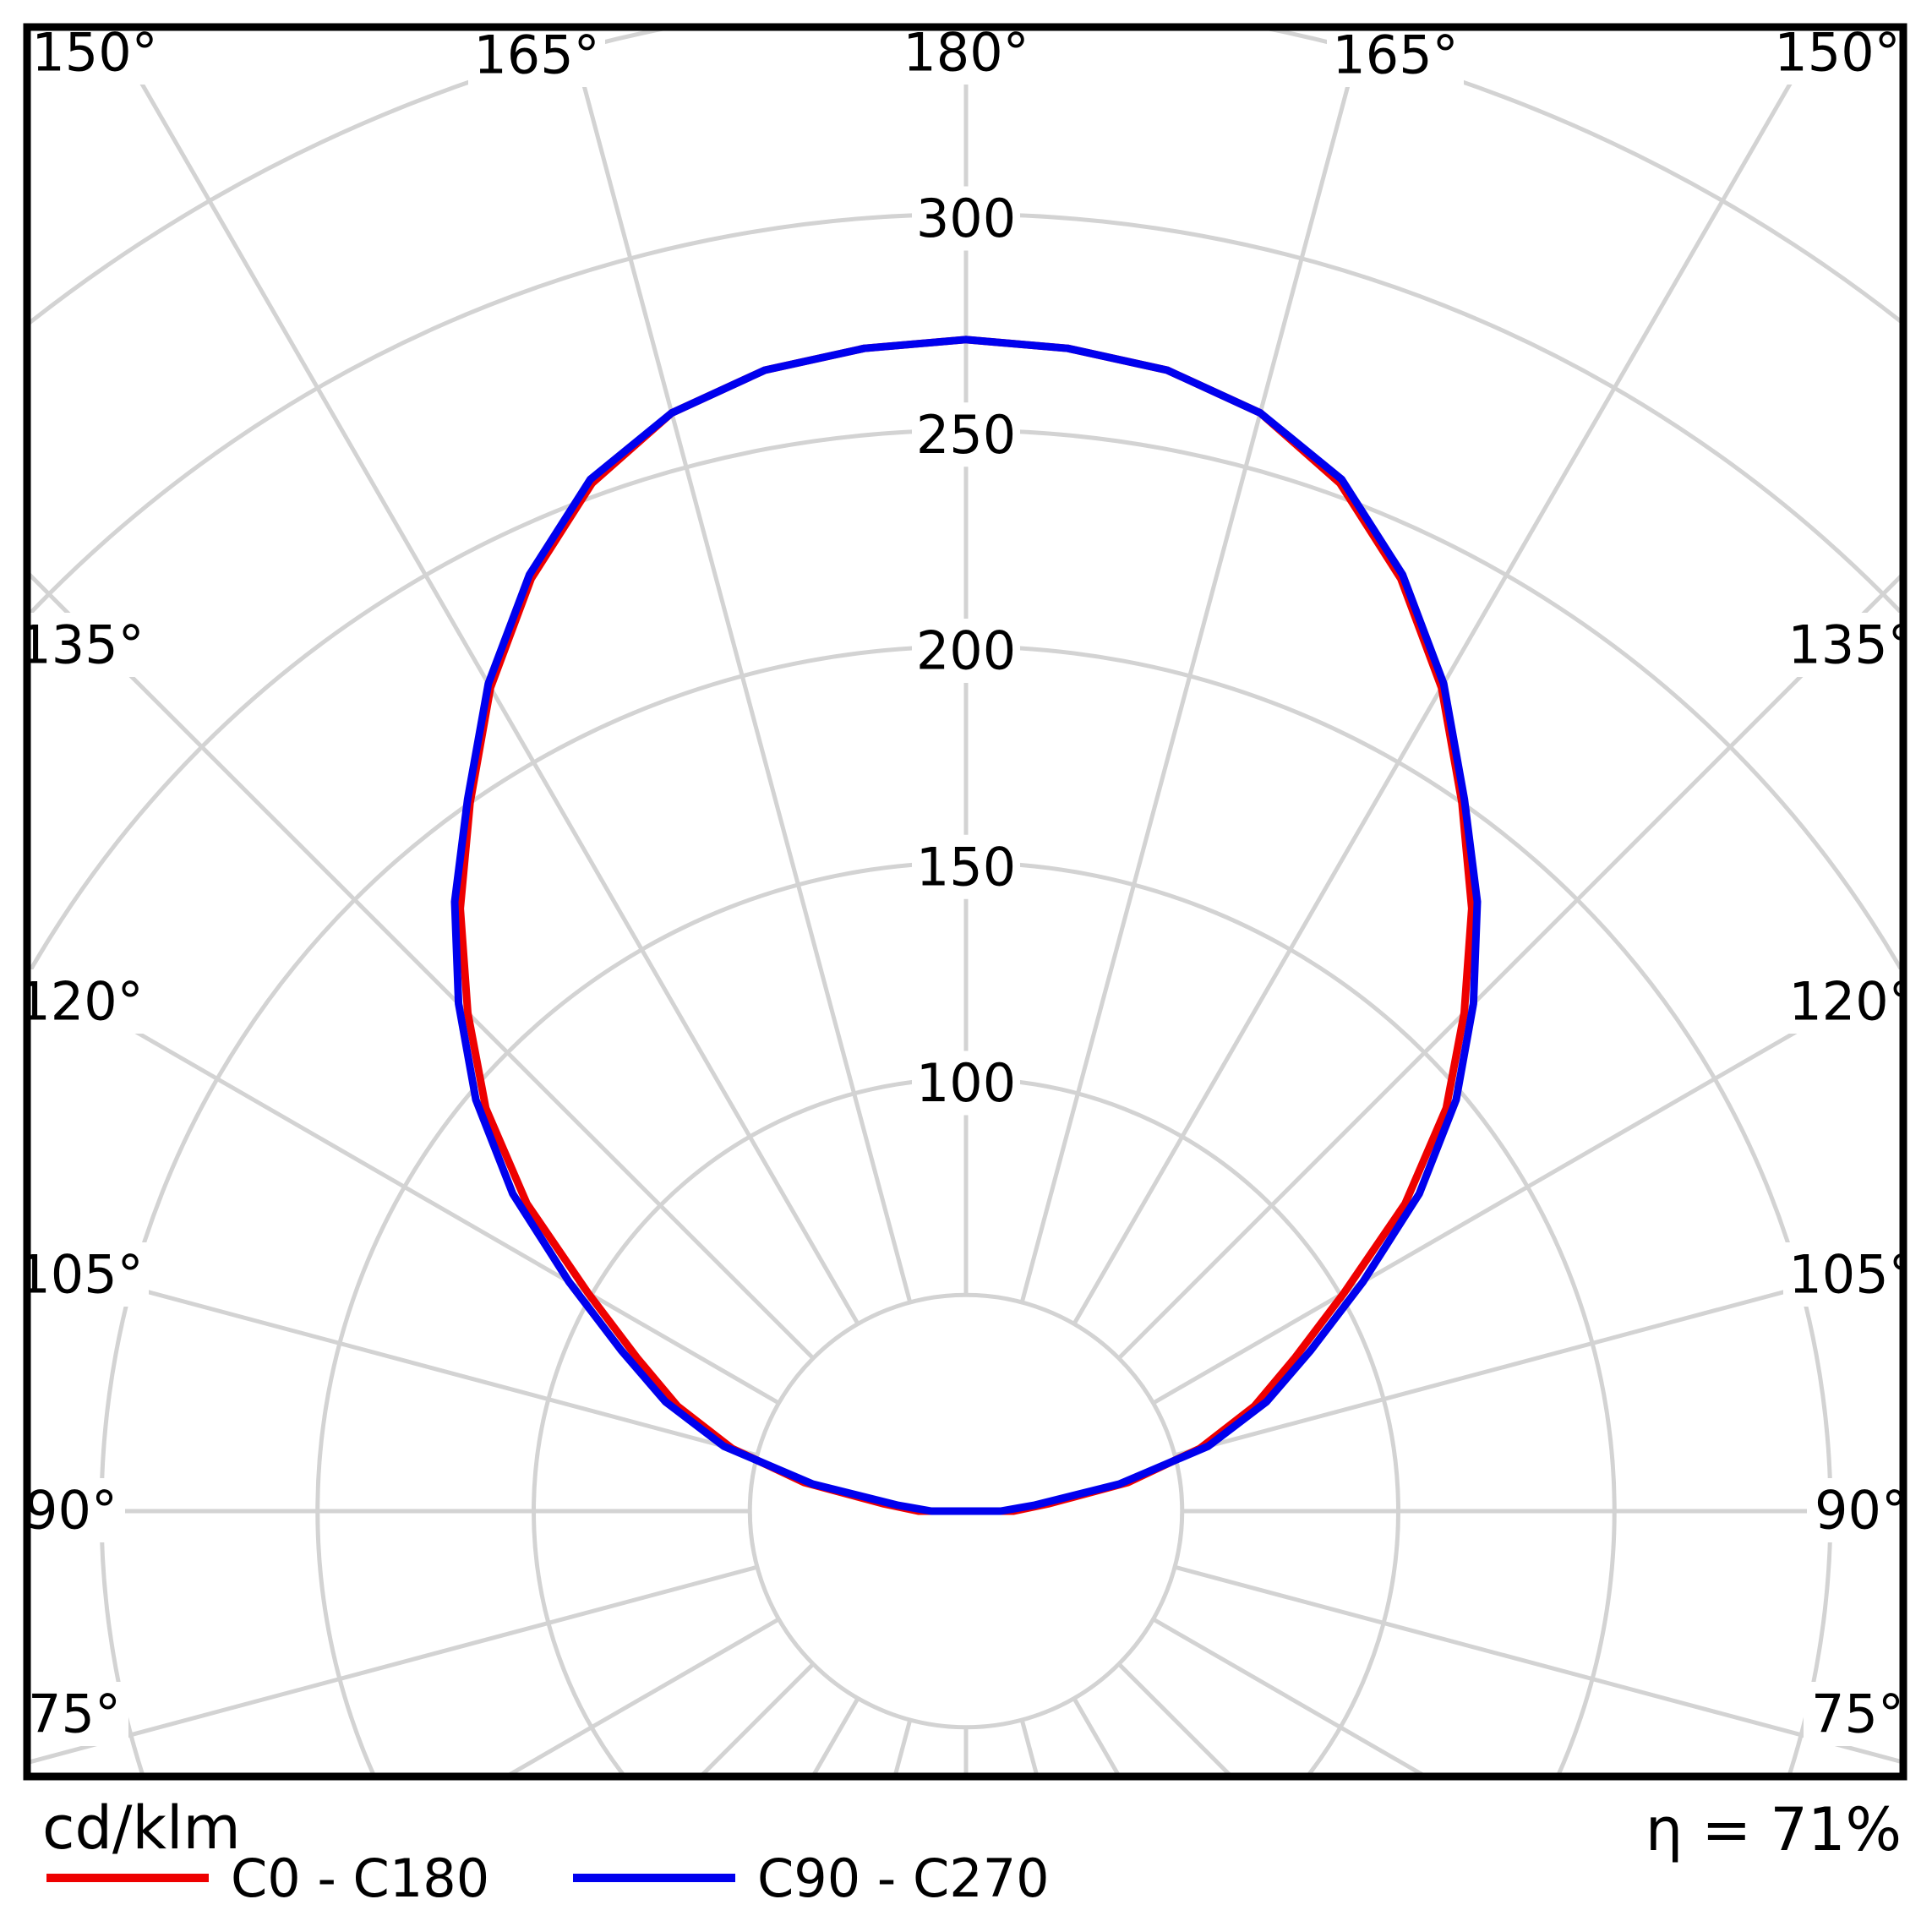 This screenshot has height=1932, width=1932. I want to click on radial-tick-label: 300, so click(966, 218).